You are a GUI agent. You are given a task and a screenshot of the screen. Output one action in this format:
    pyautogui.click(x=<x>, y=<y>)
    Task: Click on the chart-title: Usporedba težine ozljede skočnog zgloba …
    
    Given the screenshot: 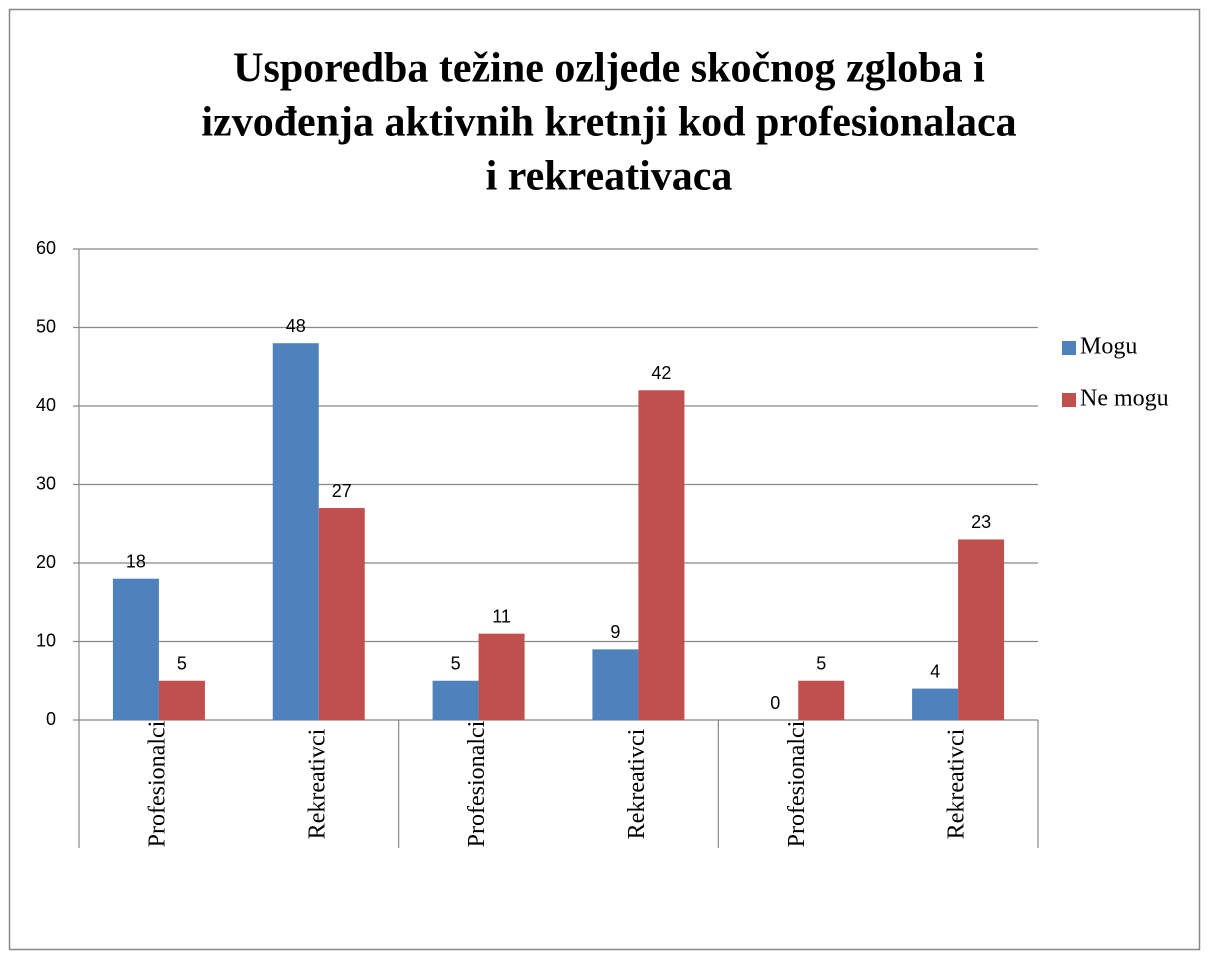 What is the action you would take?
    pyautogui.click(x=609, y=69)
    